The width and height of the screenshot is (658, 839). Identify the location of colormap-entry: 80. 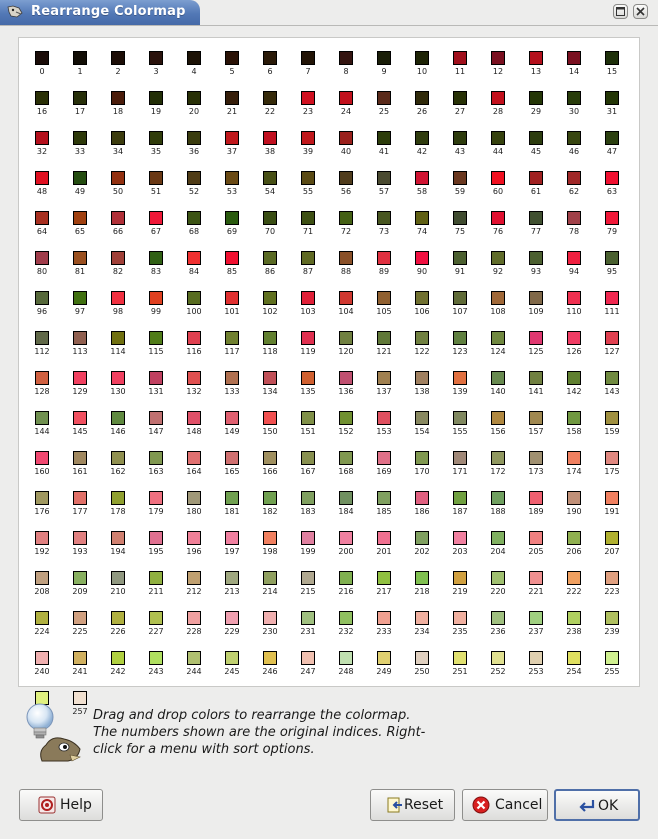
(42, 268).